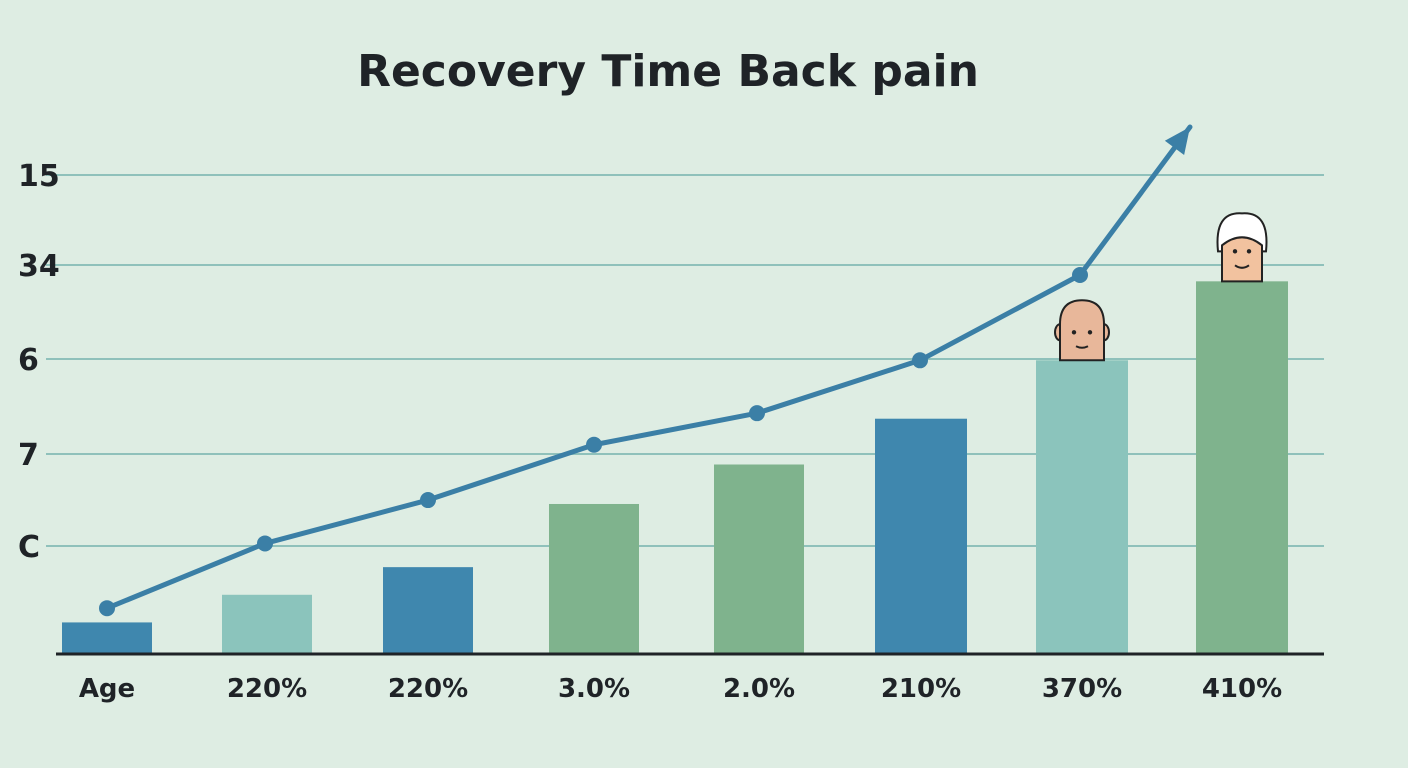  What do you see at coordinates (1242, 247) in the screenshot?
I see `elderly-person-icon` at bounding box center [1242, 247].